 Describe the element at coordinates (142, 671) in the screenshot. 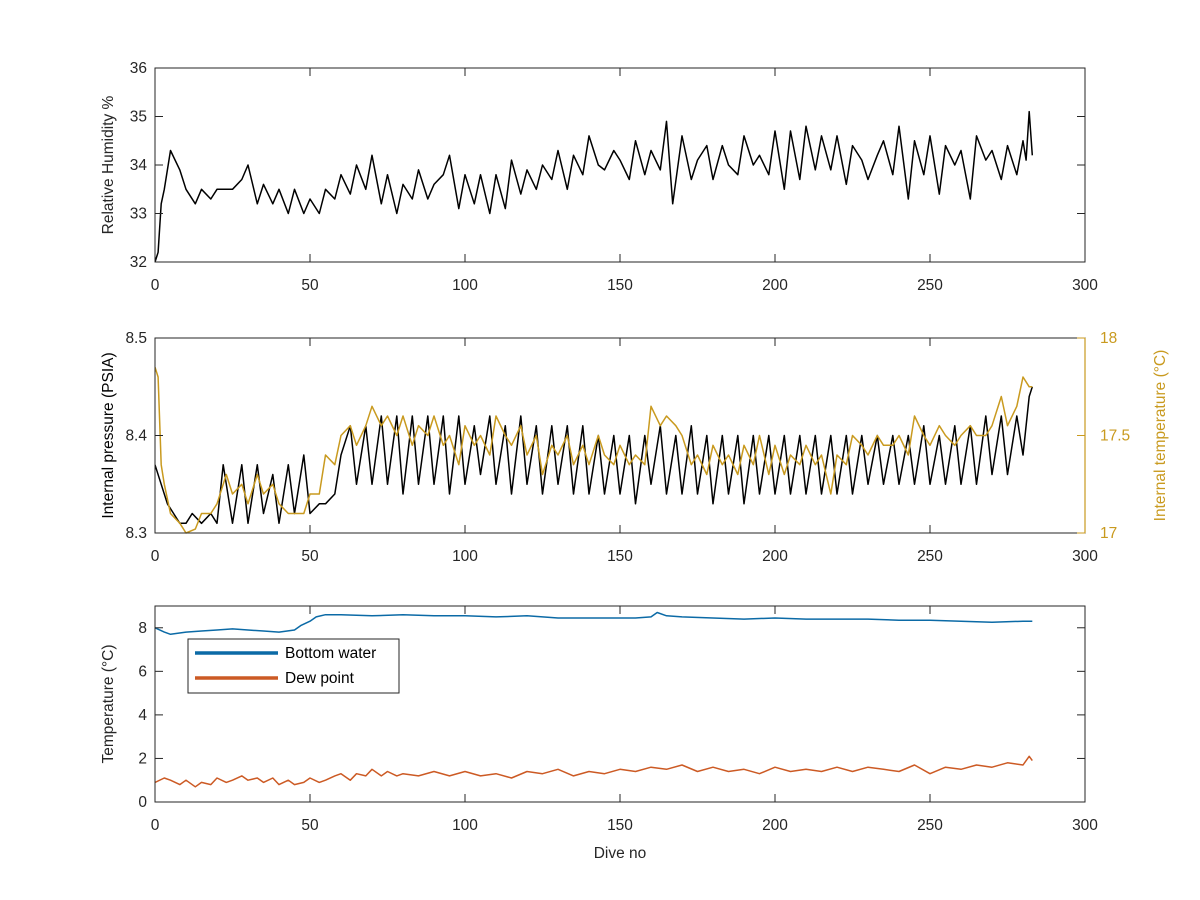

I see `y-tick-label: 6` at that location.